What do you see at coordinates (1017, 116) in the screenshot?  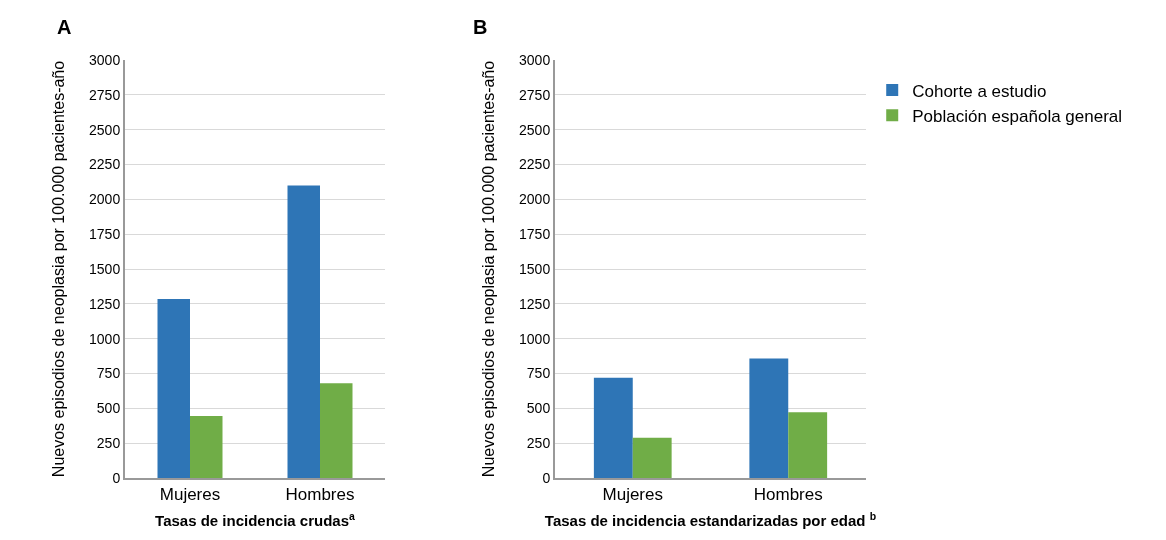 I see `legend-label: Población española general` at bounding box center [1017, 116].